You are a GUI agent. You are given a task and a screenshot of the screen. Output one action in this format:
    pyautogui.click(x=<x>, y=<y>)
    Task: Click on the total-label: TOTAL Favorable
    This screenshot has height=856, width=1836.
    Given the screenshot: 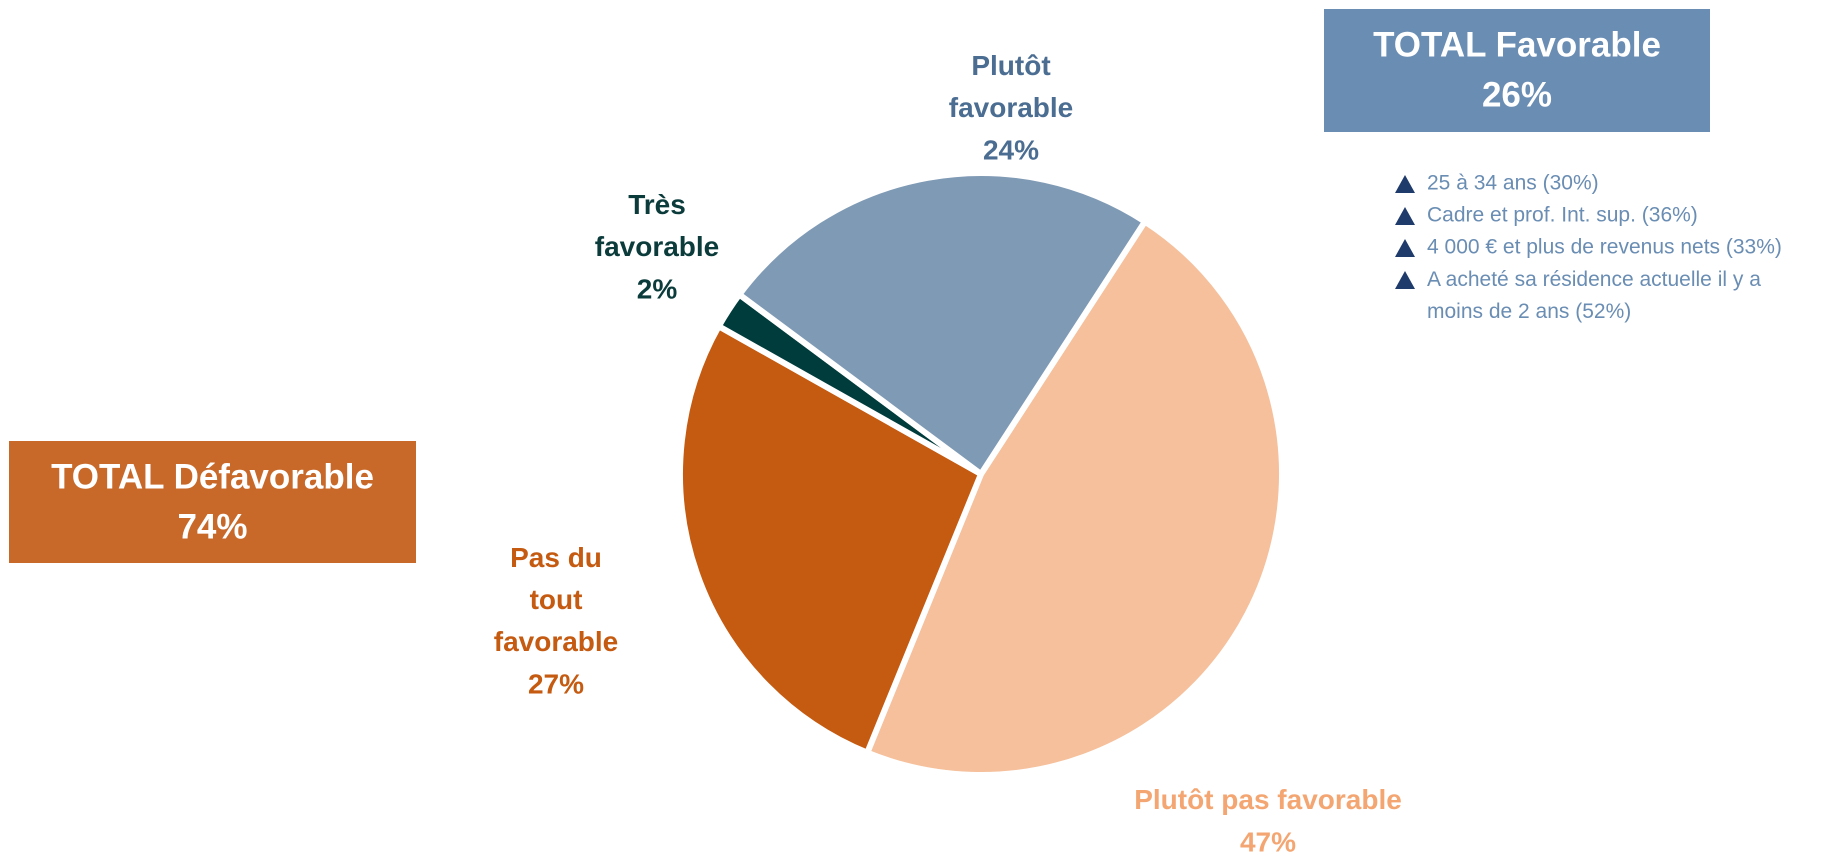 What is the action you would take?
    pyautogui.click(x=1517, y=44)
    